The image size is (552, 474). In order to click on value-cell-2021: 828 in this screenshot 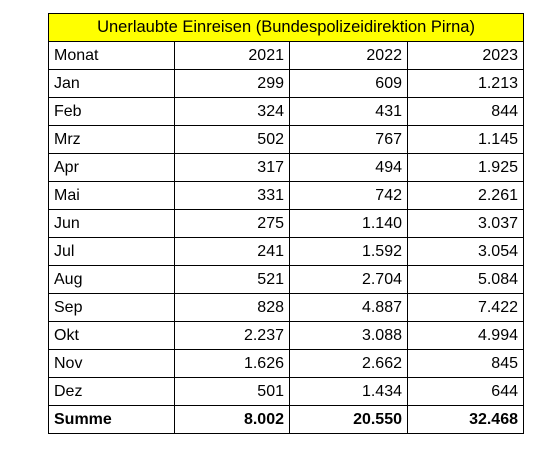, I will do `click(232, 307)`.